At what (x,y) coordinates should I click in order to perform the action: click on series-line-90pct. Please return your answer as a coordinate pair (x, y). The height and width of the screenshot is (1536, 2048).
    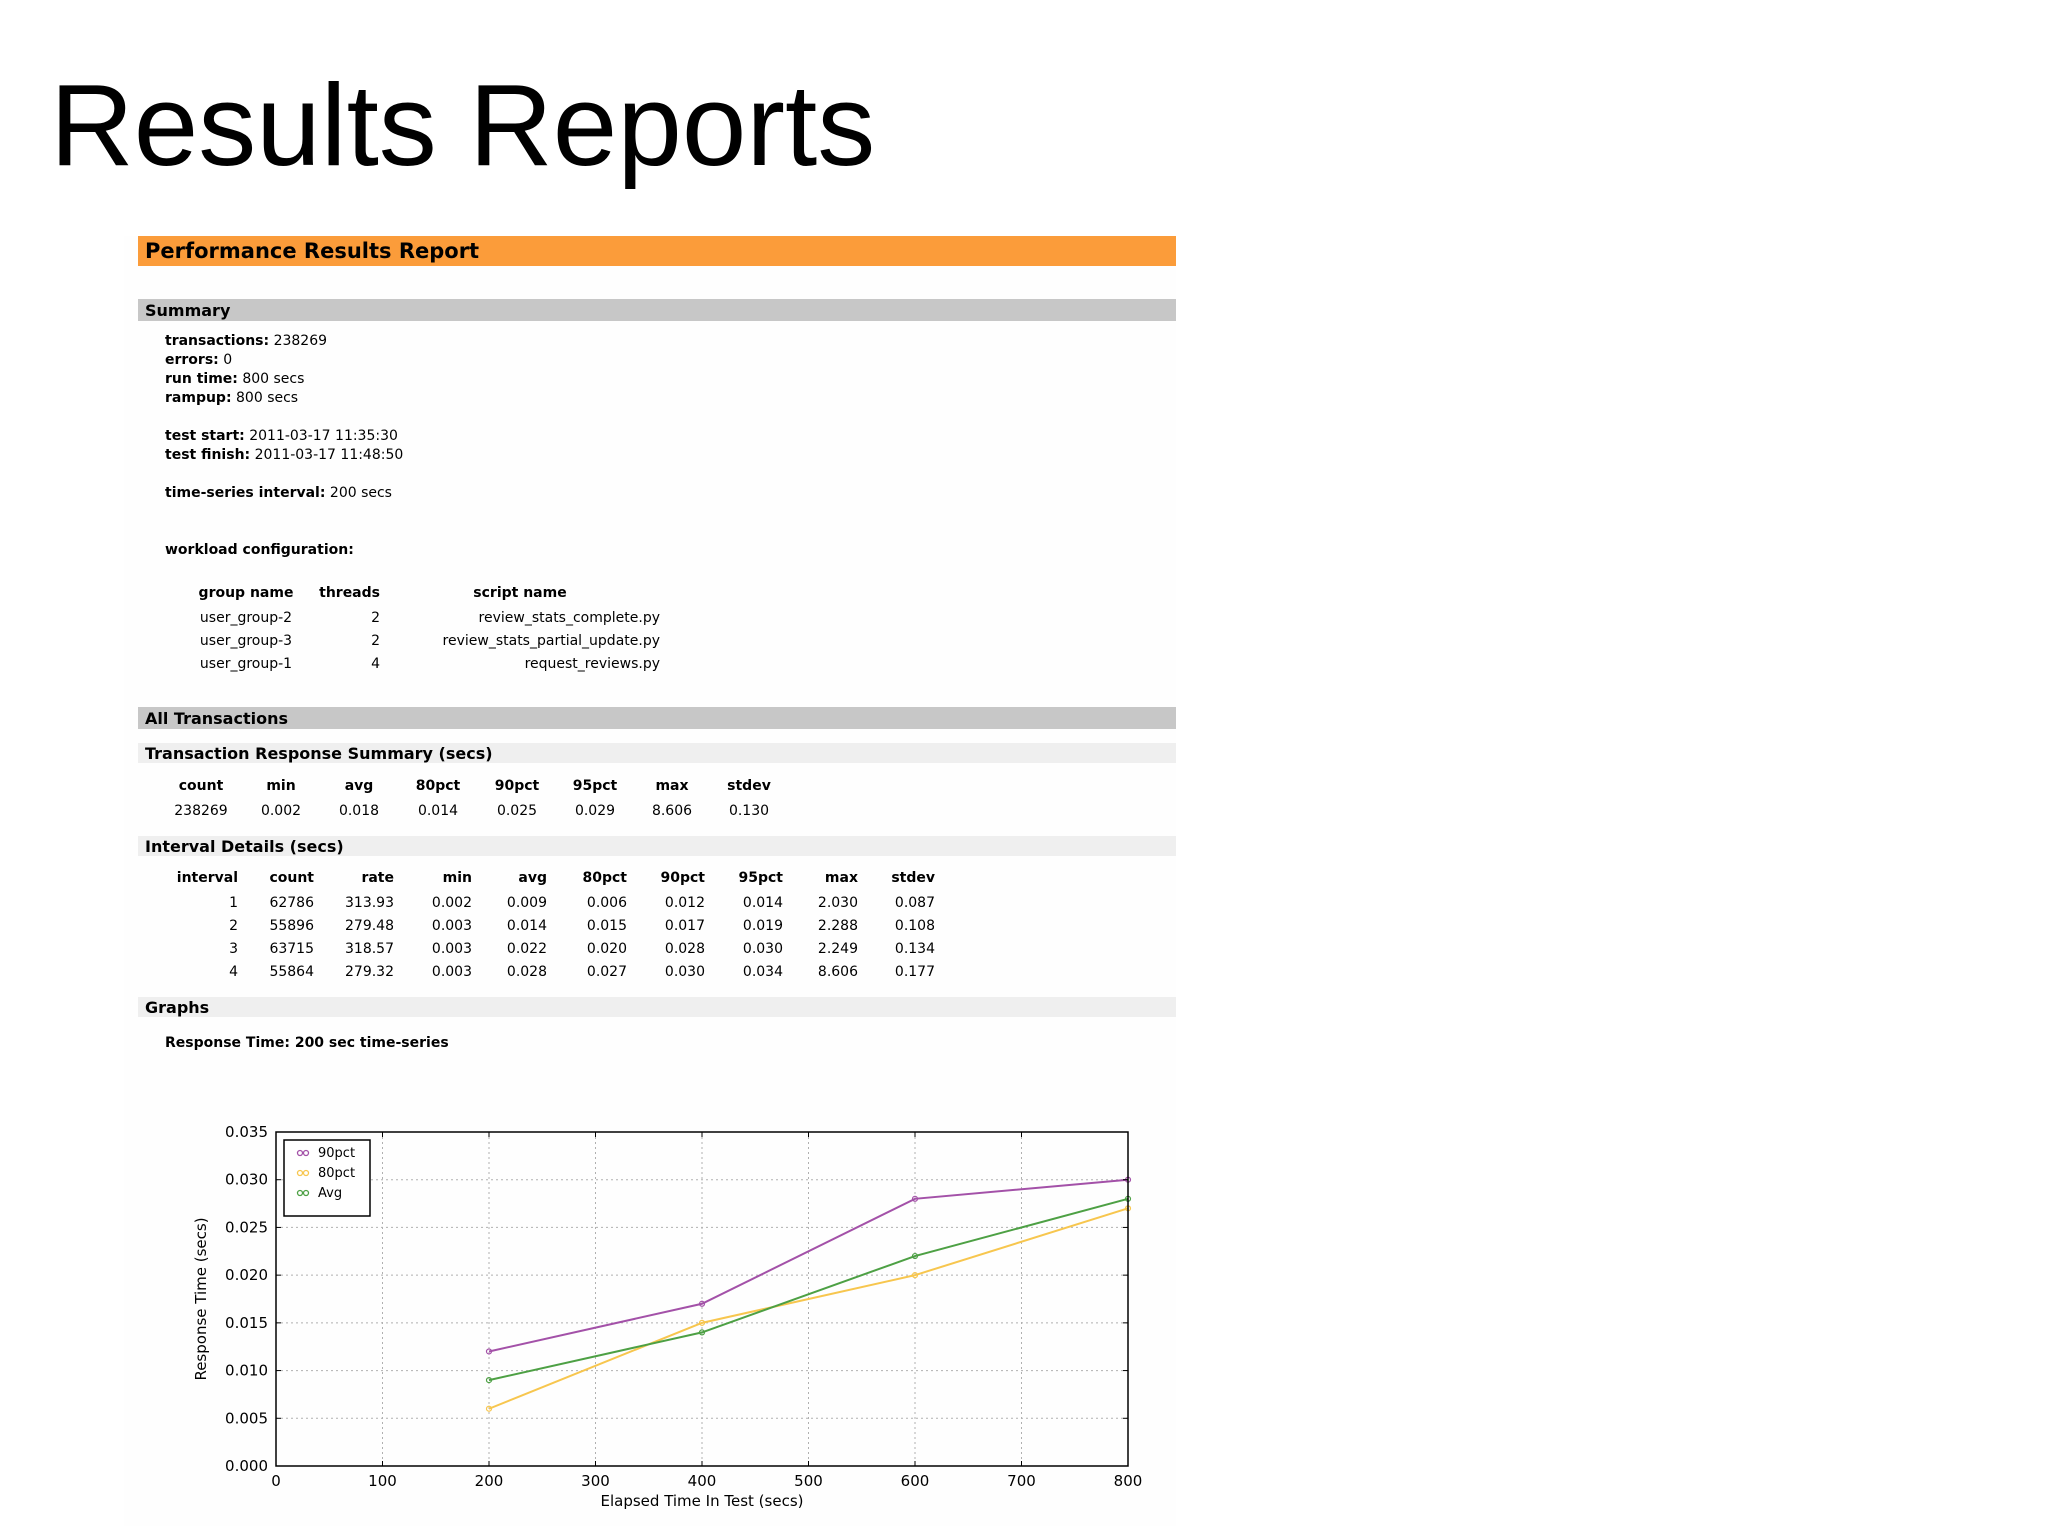
    Looking at the image, I should click on (808, 1265).